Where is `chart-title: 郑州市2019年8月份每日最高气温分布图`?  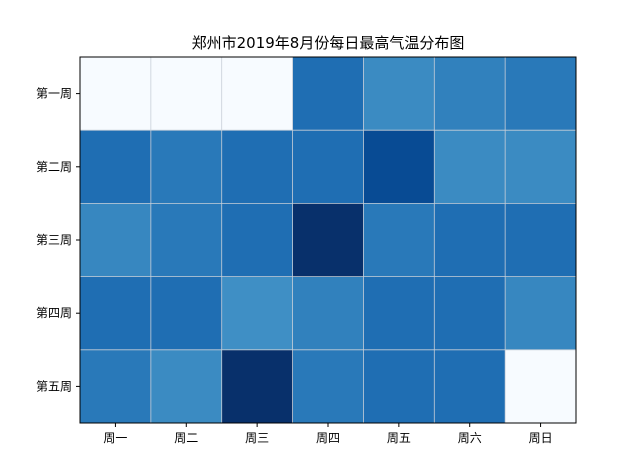 chart-title: 郑州市2019年8月份每日最高气温分布图 is located at coordinates (328, 43).